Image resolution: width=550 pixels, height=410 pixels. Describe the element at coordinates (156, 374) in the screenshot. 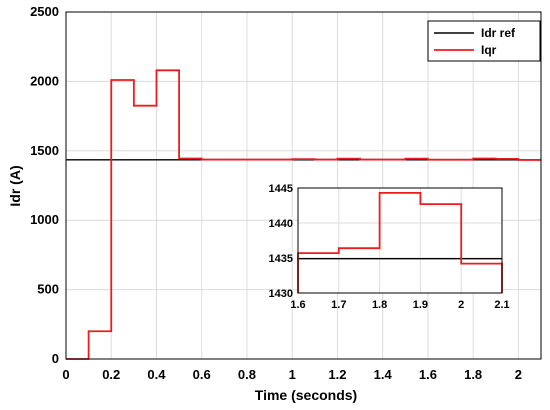

I see `x-tick-label: 0.4` at that location.